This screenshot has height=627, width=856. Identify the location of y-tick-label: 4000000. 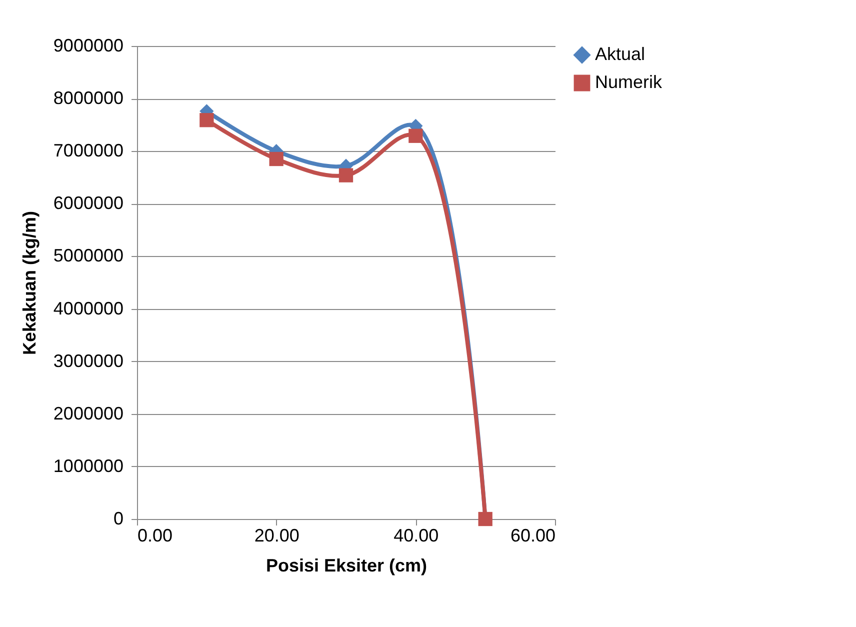
(88, 308).